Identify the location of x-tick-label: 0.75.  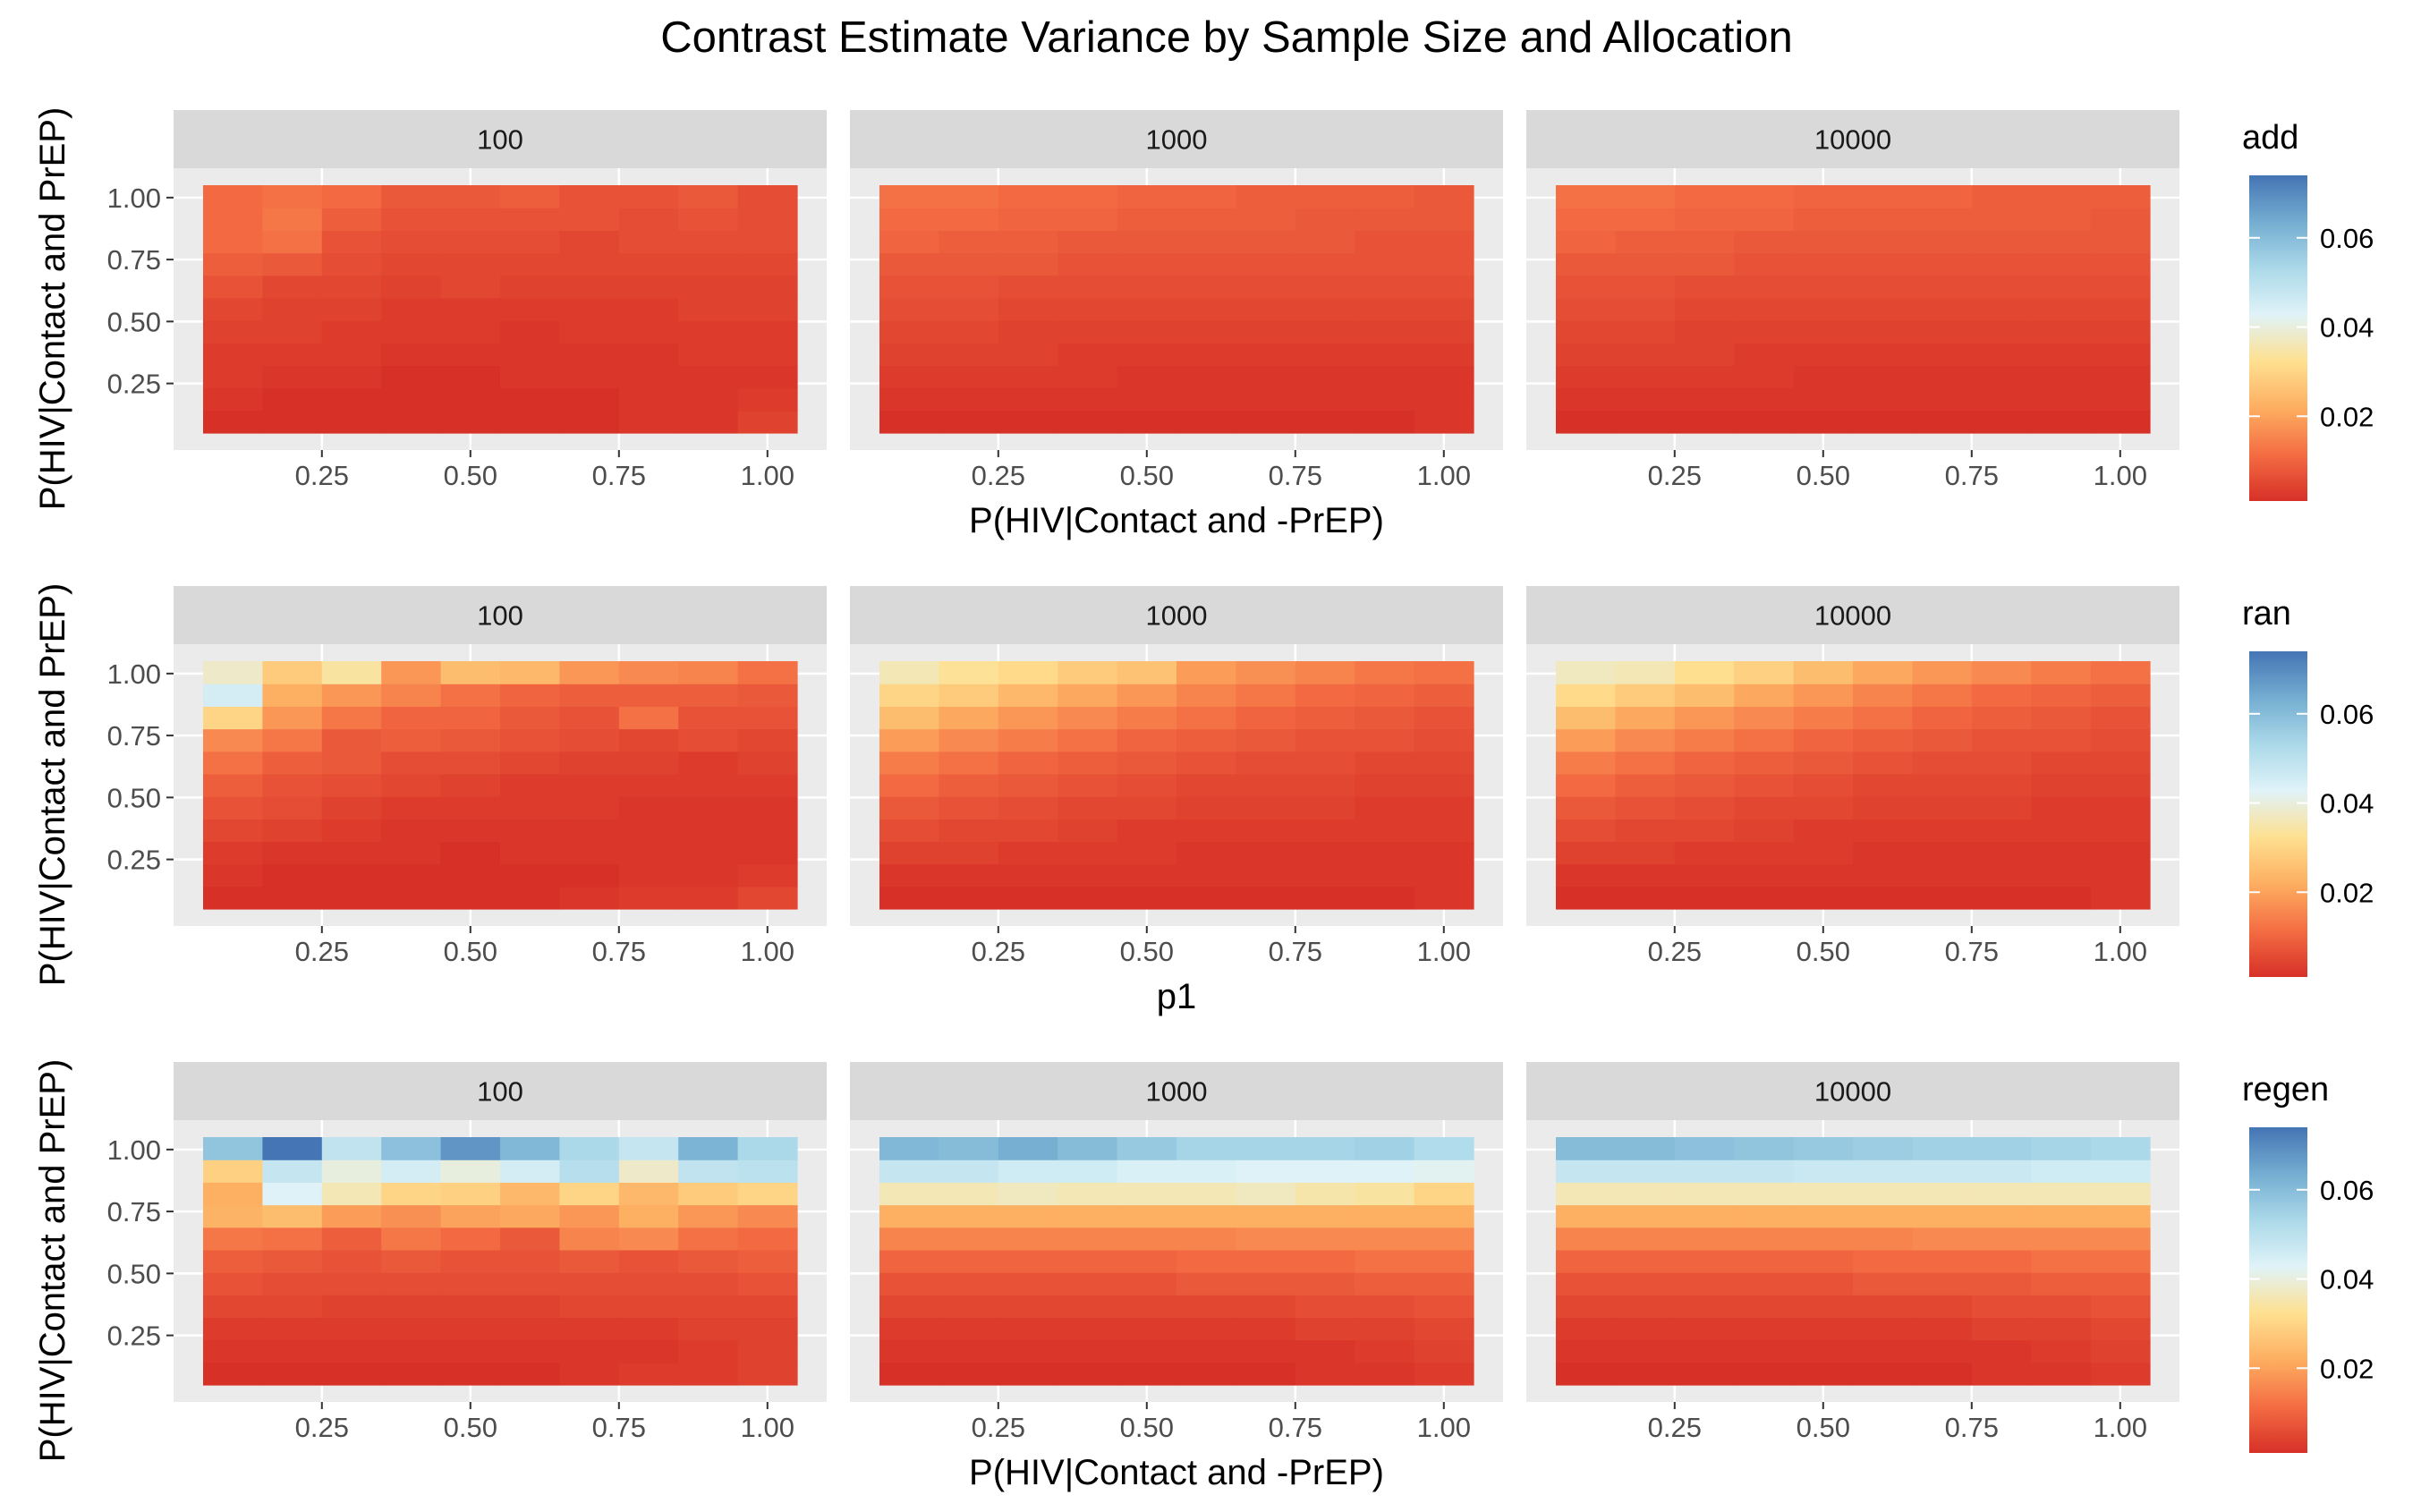
(619, 951).